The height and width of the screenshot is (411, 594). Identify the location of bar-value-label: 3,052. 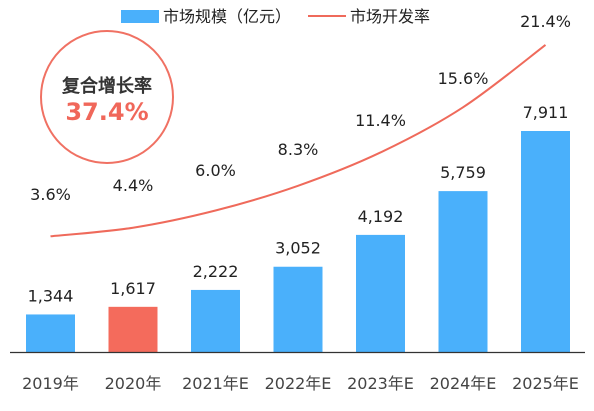
(298, 248).